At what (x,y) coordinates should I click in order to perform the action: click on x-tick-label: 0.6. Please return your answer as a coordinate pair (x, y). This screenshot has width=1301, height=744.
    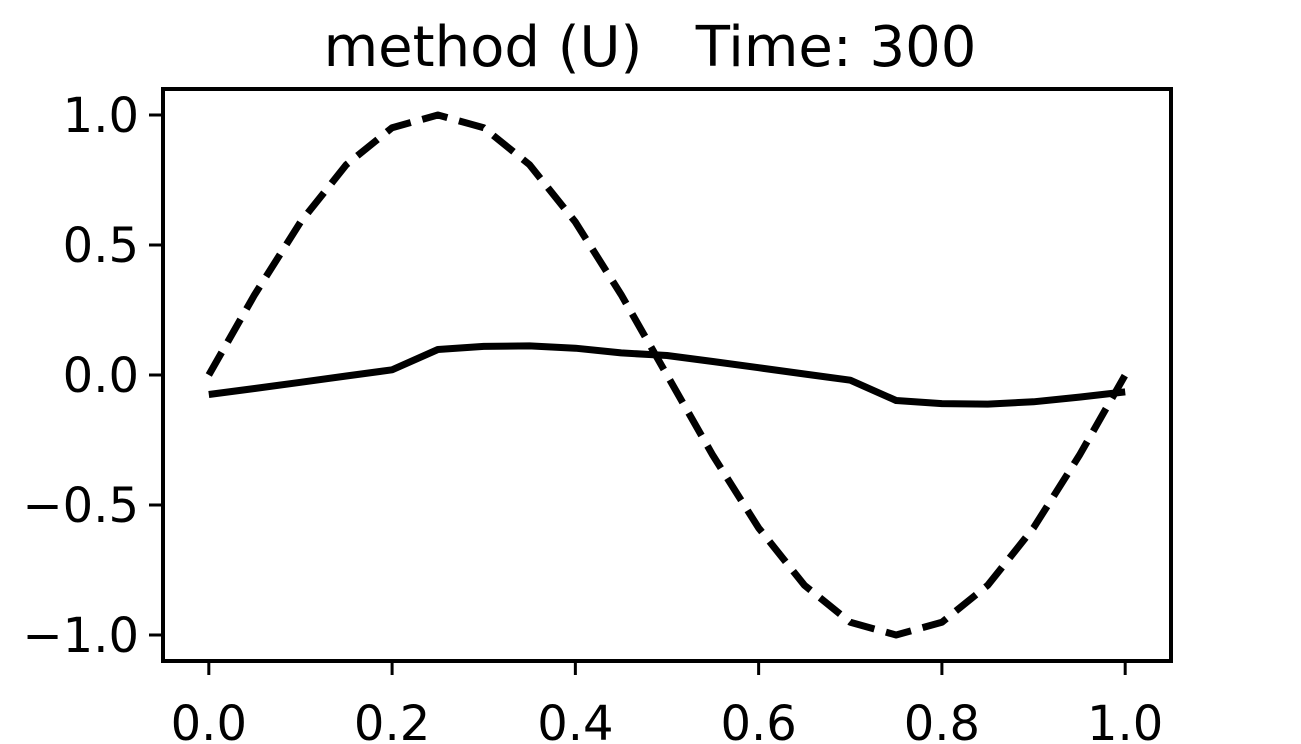
    Looking at the image, I should click on (758, 720).